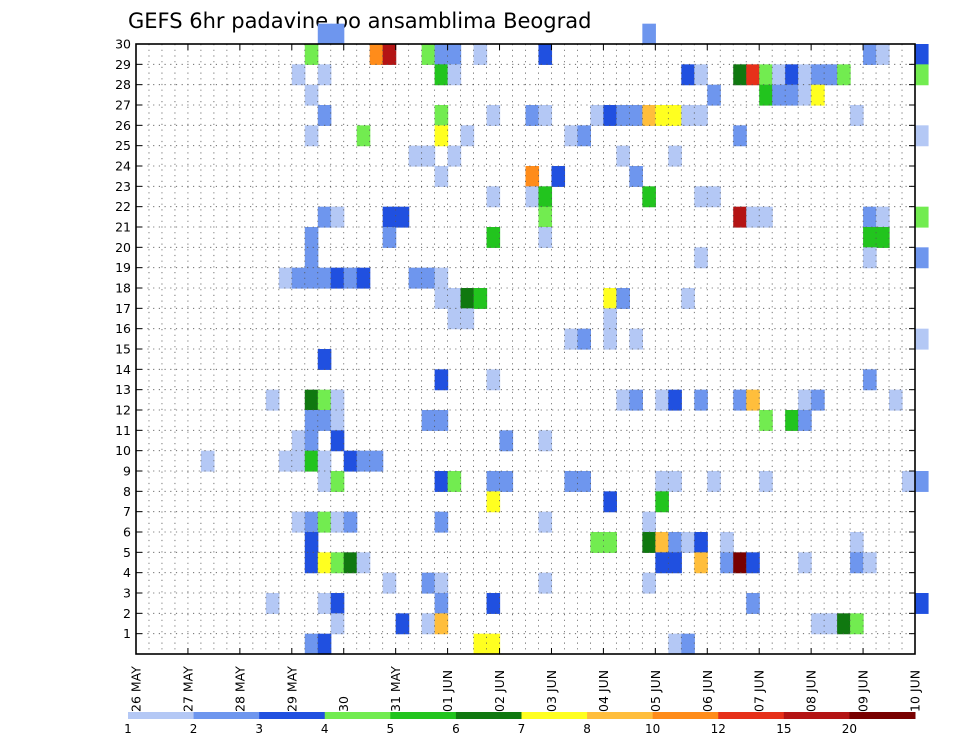 The height and width of the screenshot is (746, 960). I want to click on x-tick-label: 04 JUN, so click(603, 691).